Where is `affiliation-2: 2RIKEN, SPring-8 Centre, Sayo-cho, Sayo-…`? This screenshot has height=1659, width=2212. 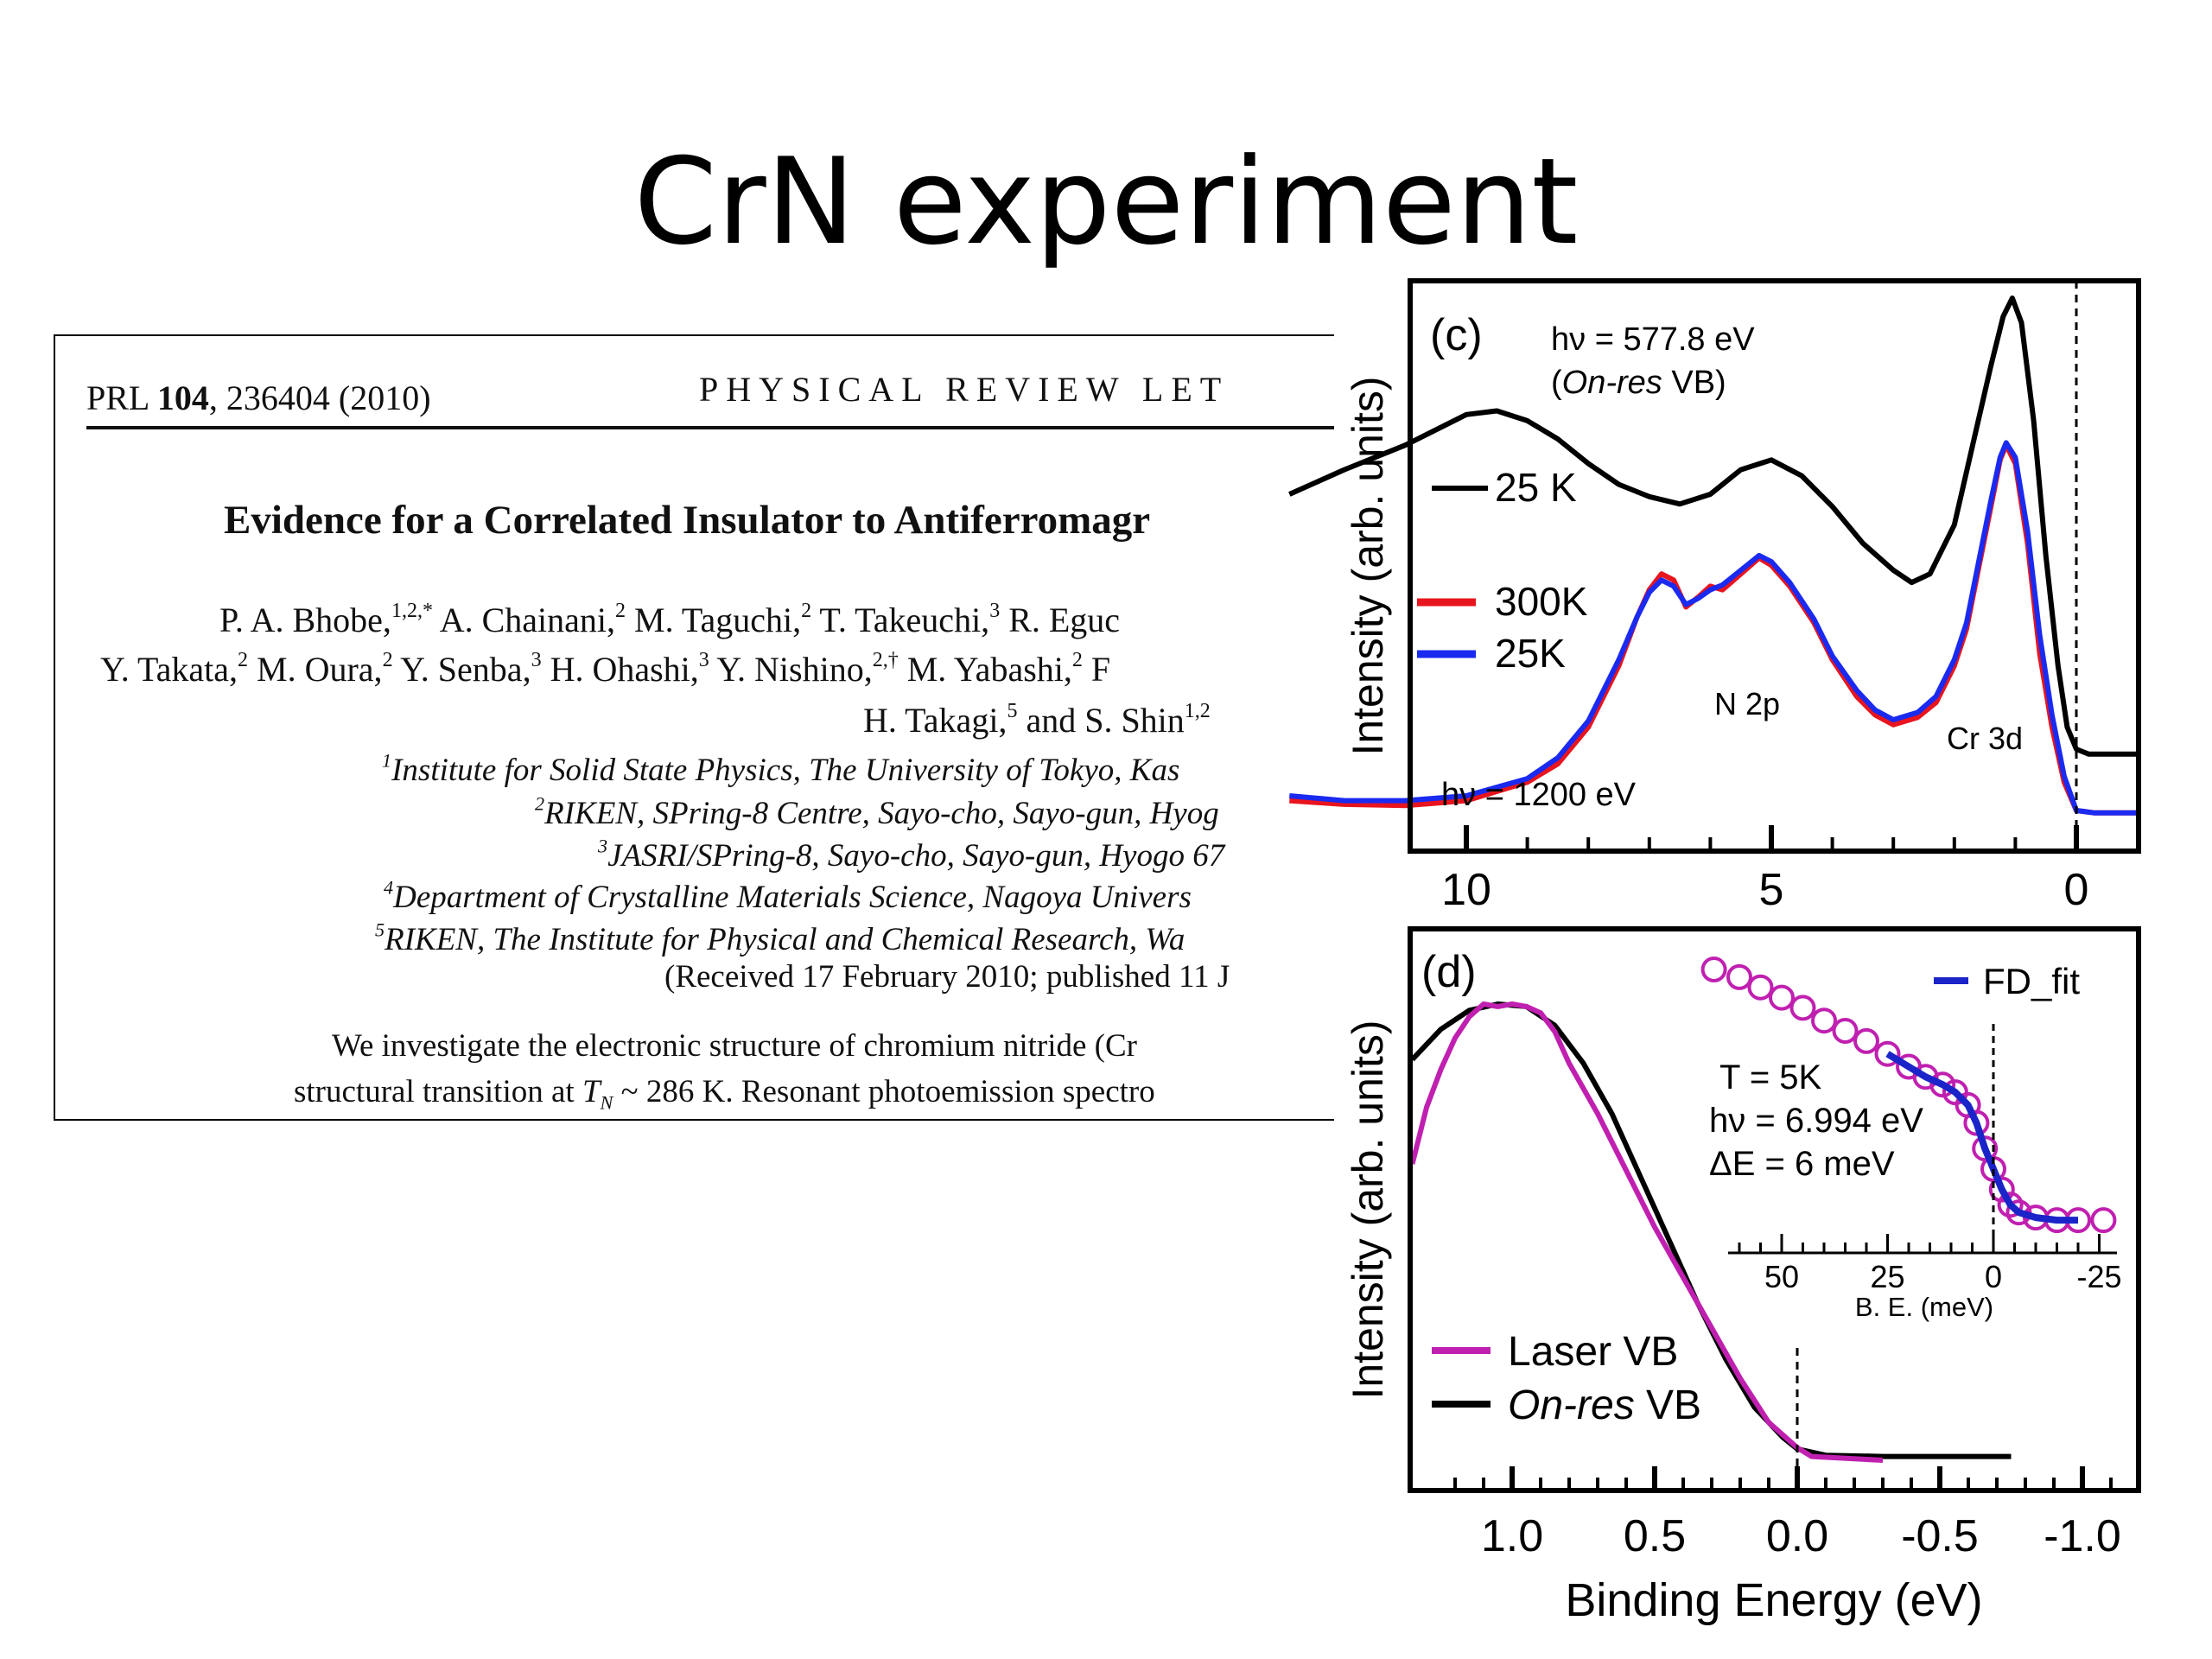 affiliation-2: 2RIKEN, SPring-8 Centre, Sayo-cho, Sayo-… is located at coordinates (877, 811).